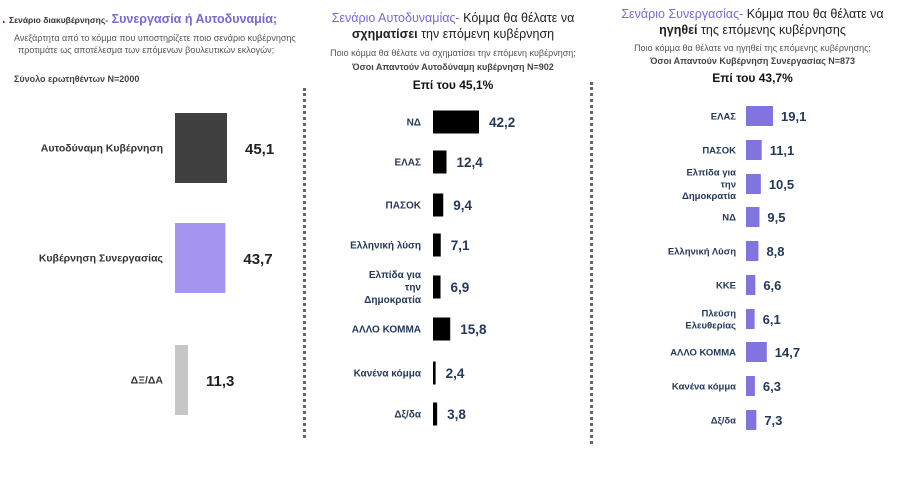 This screenshot has height=481, width=900. What do you see at coordinates (414, 123) in the screenshot?
I see `p2-category-0: ΝΔ` at bounding box center [414, 123].